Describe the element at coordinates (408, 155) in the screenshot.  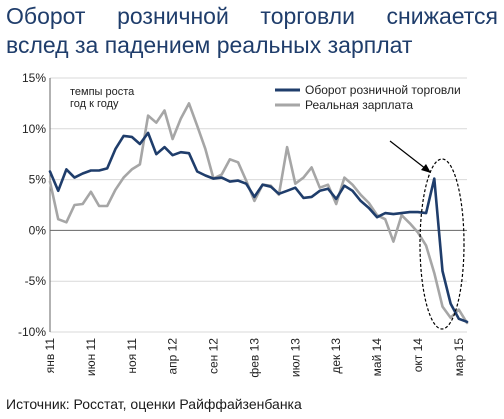
I see `pointer-arrow-line` at that location.